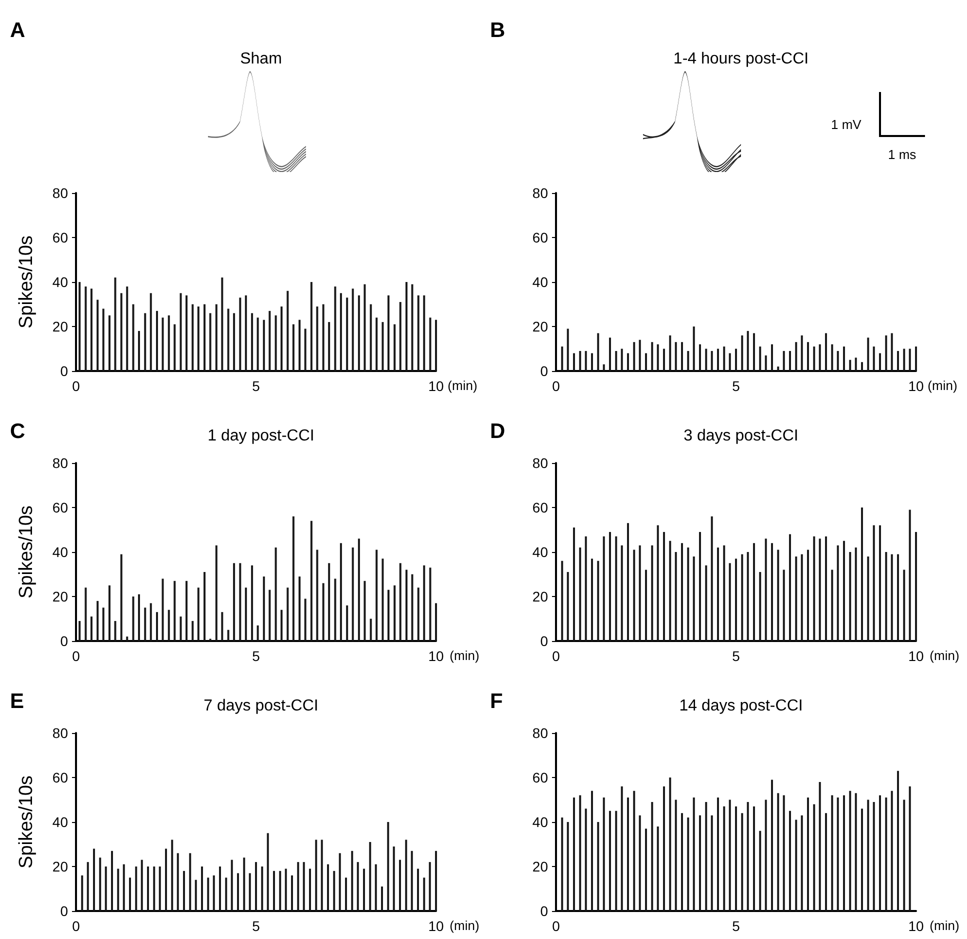 This screenshot has height=939, width=967. I want to click on chart-title: 14 days post-CCI, so click(741, 706).